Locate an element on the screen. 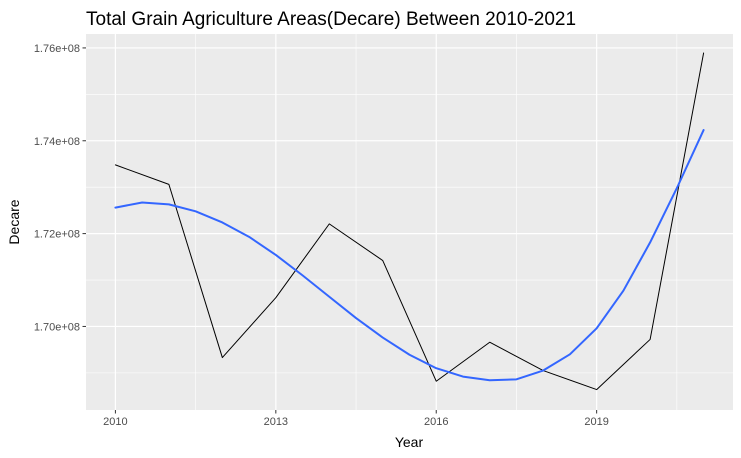  x-tick-label: 2019 is located at coordinates (596, 422).